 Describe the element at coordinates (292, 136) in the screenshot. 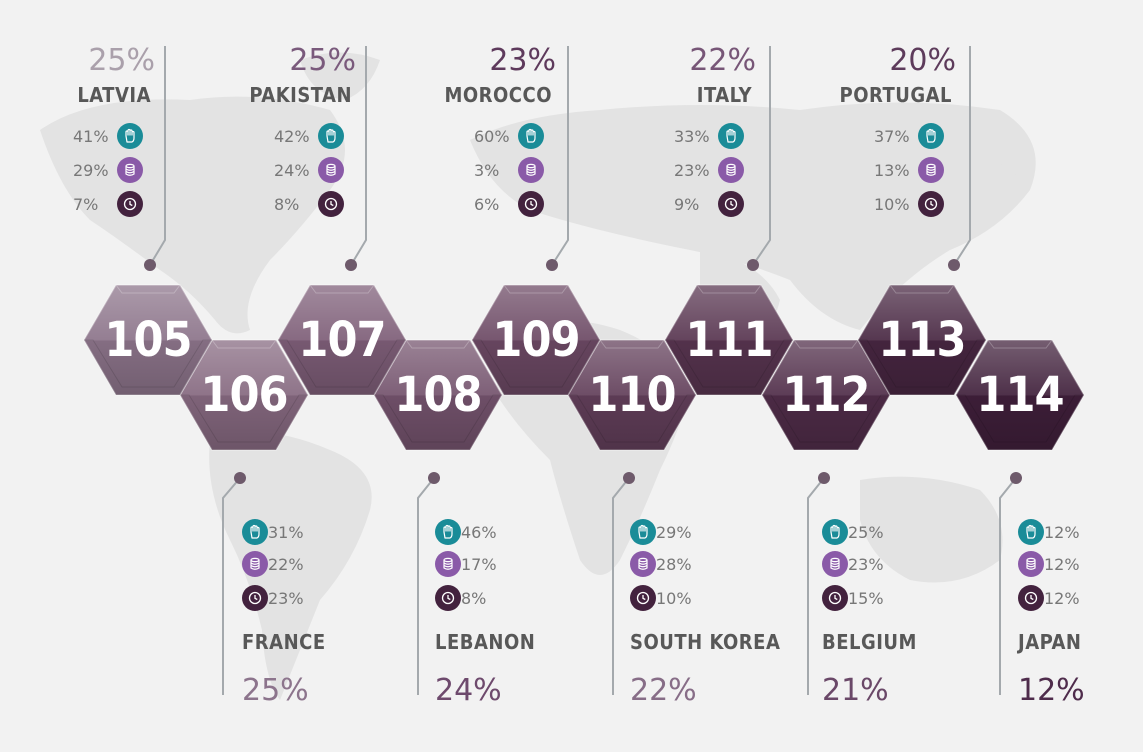

I see `stat-value: 42%` at that location.